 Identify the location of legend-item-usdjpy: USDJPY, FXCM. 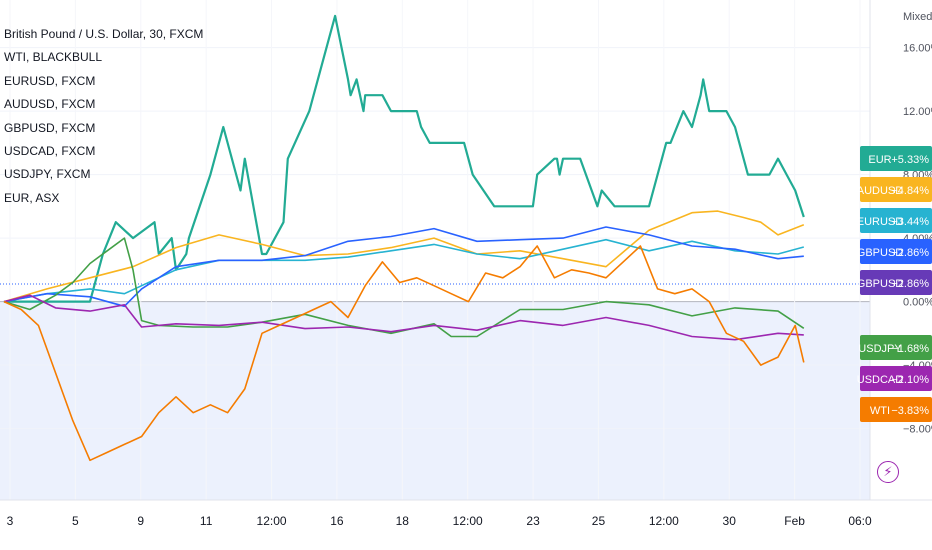
(47, 174).